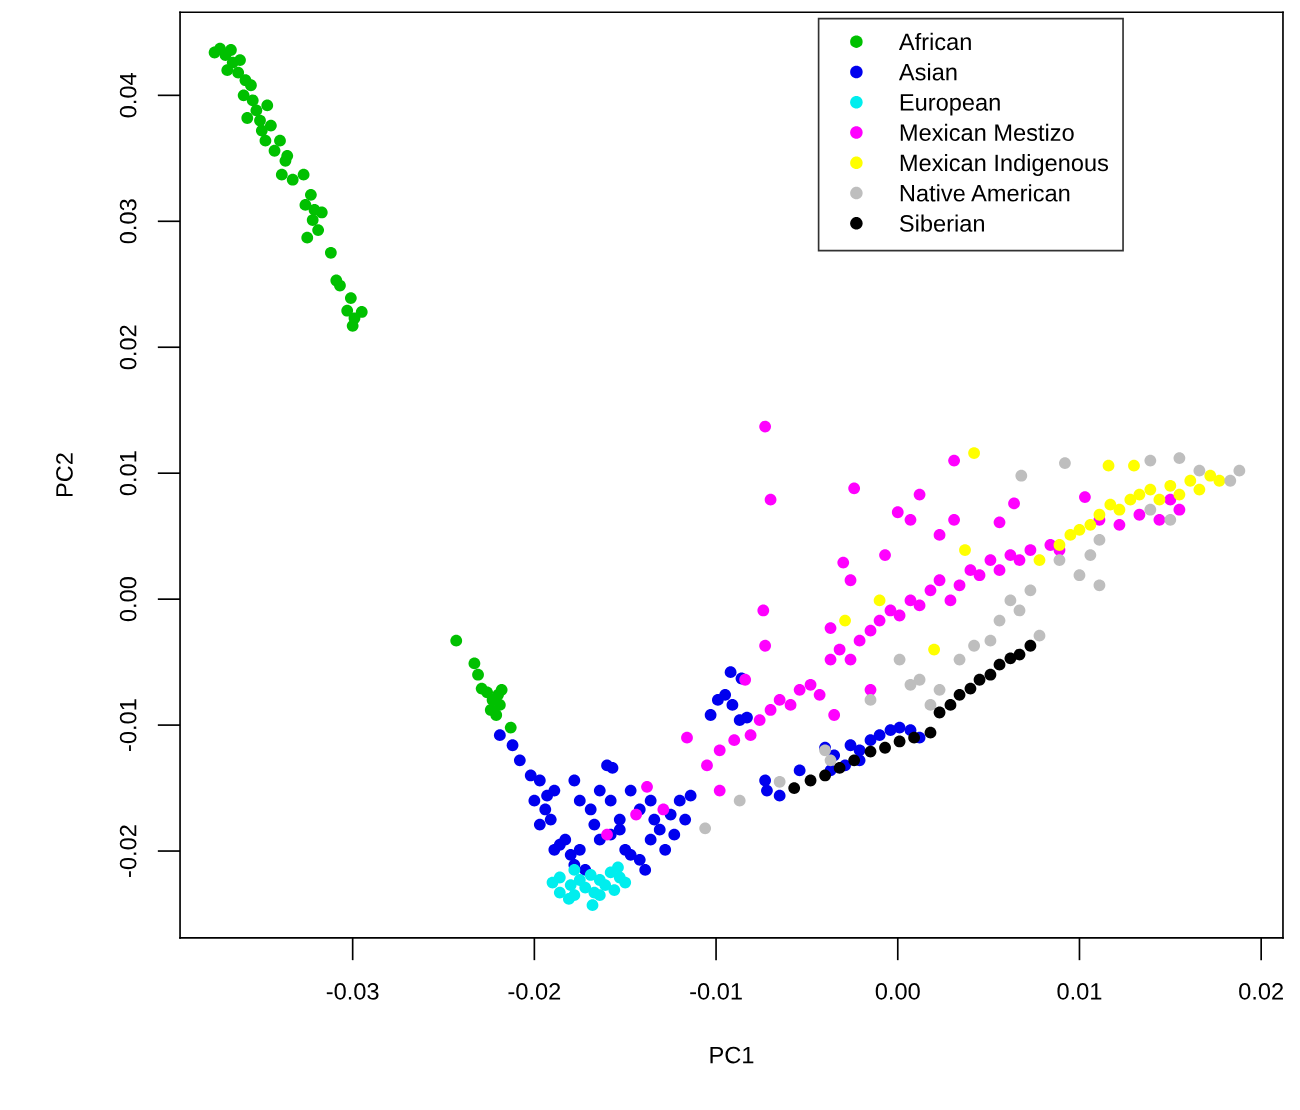 Image resolution: width=1300 pixels, height=1110 pixels. I want to click on y-tick-label: 0.01, so click(128, 473).